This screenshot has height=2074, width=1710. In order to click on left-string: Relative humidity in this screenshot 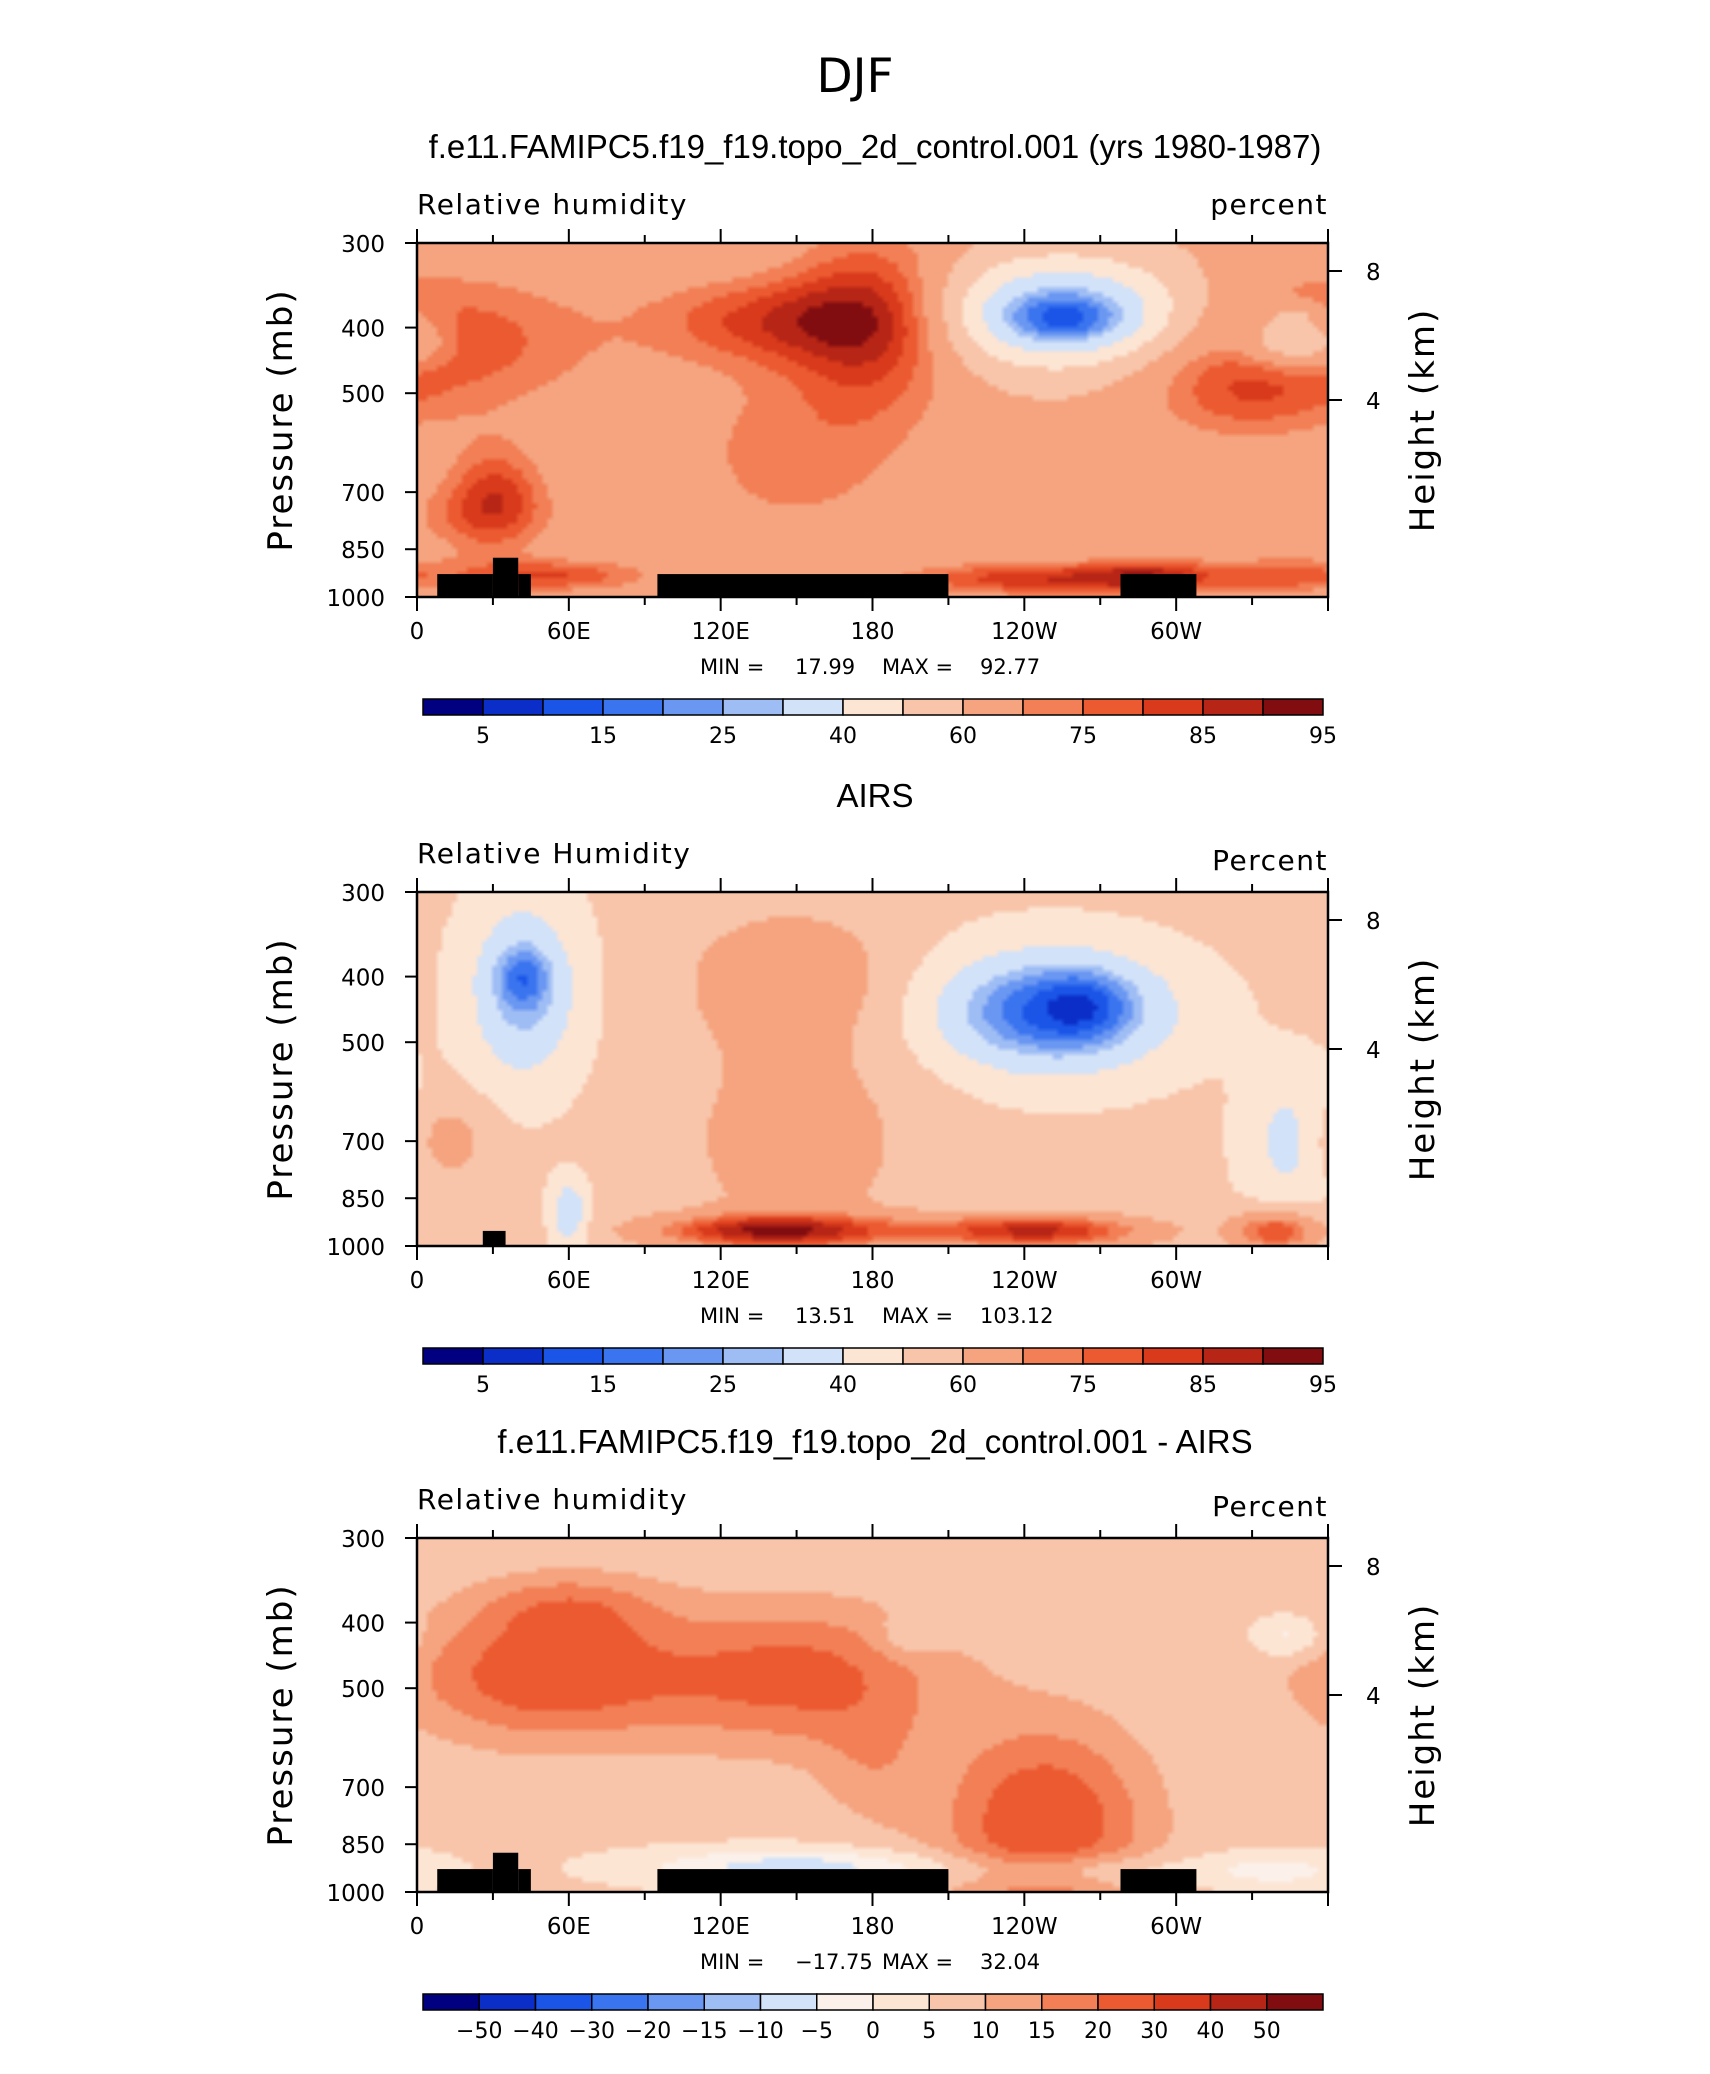, I will do `click(552, 204)`.